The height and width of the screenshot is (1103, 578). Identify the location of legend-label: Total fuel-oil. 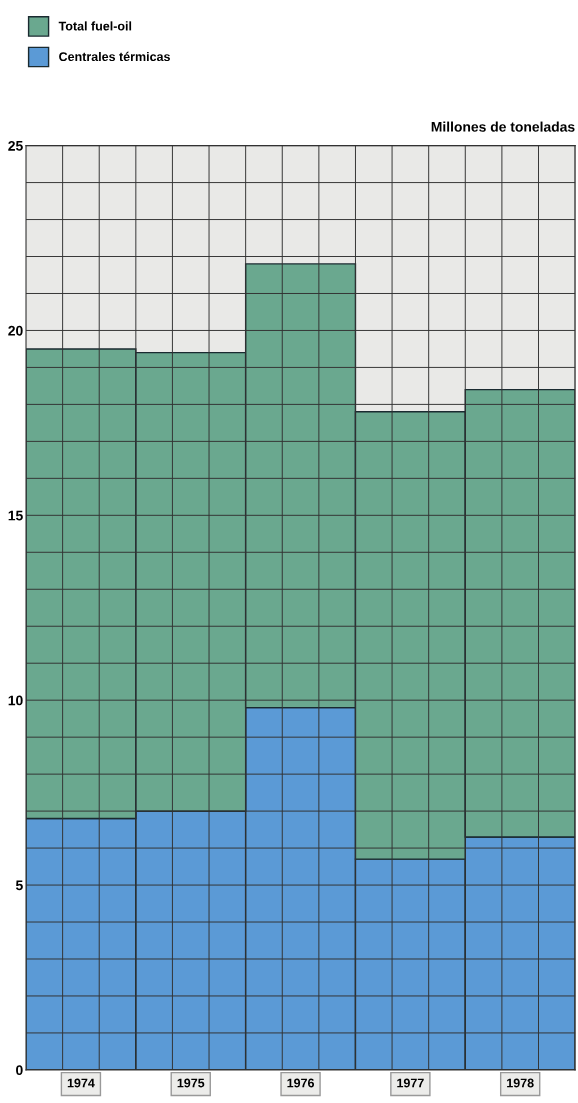
(95, 26).